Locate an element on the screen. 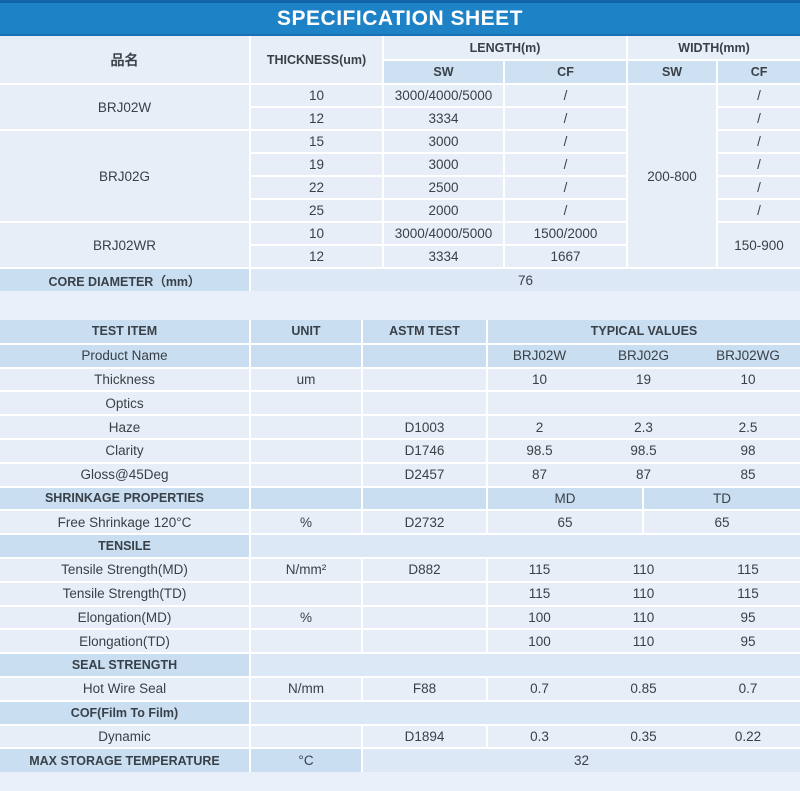 The height and width of the screenshot is (791, 800). product-group-name: BRJ02G is located at coordinates (125, 176).